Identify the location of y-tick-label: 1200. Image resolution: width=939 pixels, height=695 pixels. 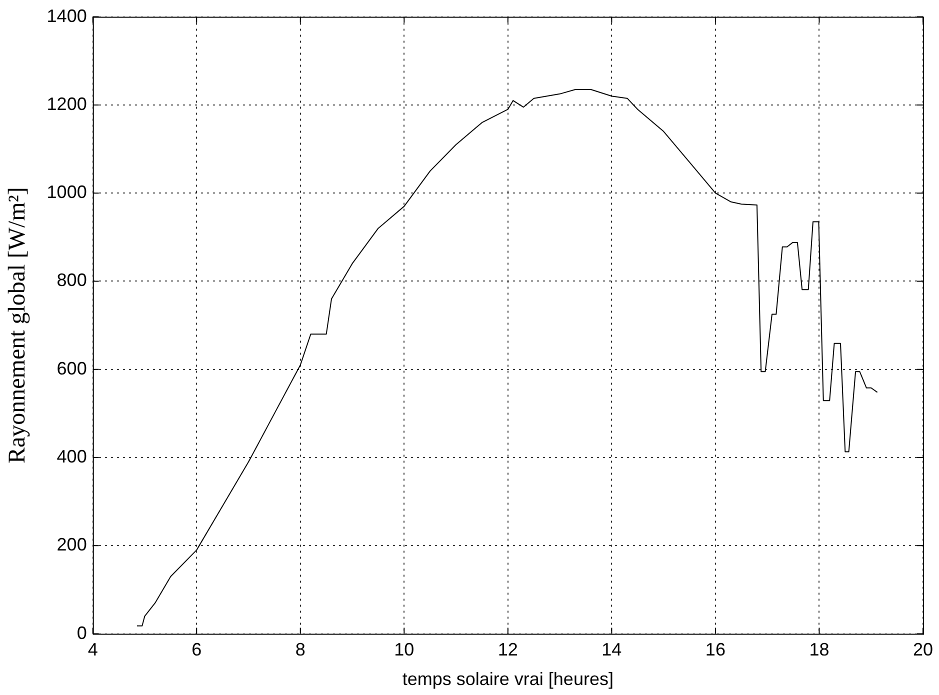
(66, 104).